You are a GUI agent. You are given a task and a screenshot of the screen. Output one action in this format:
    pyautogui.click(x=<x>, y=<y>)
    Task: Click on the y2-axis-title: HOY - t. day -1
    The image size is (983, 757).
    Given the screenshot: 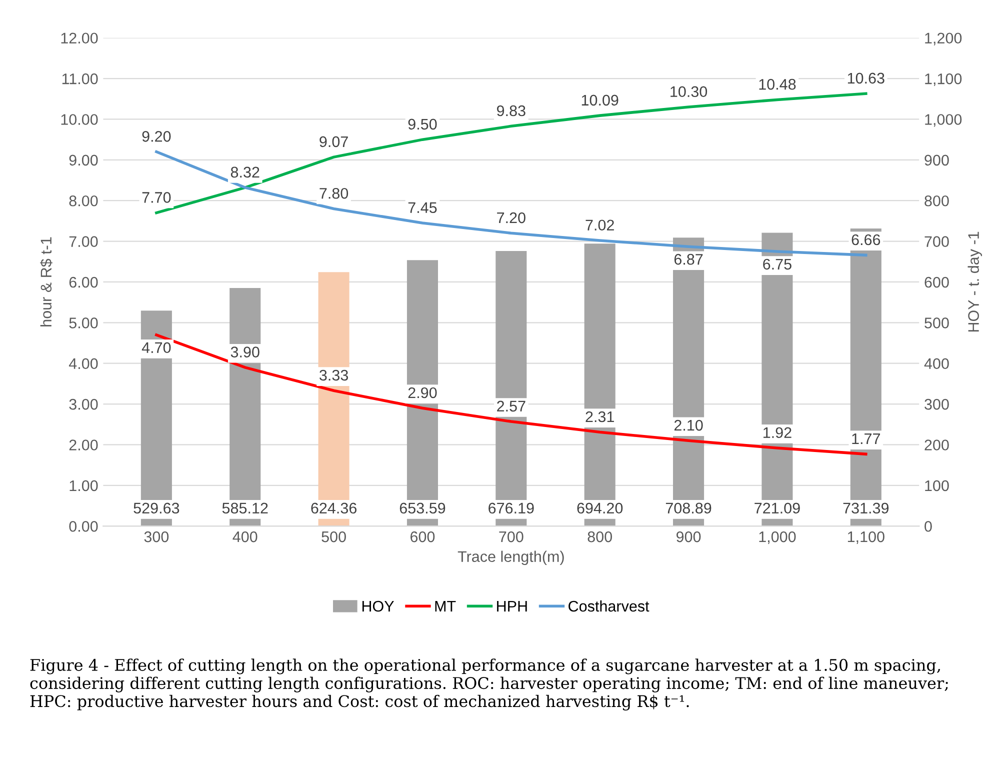 What is the action you would take?
    pyautogui.click(x=975, y=282)
    